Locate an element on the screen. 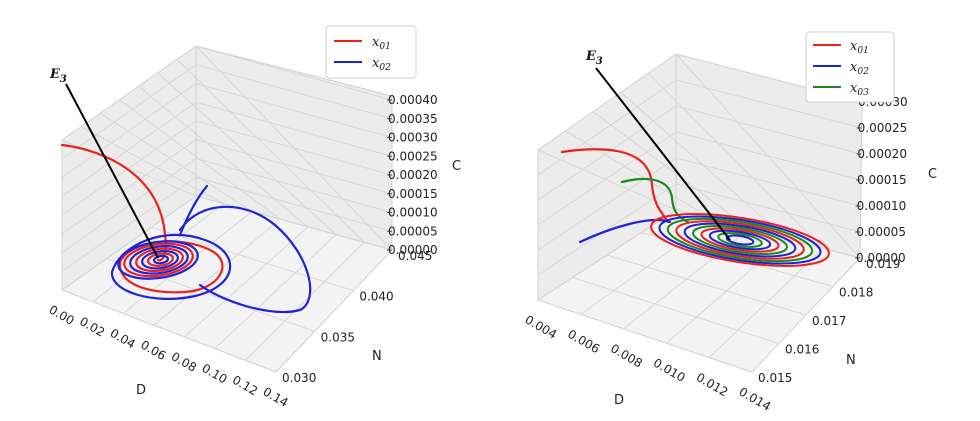 Image resolution: width=980 pixels, height=421 pixels. left-y-tick-0: 0.030 is located at coordinates (299, 378).